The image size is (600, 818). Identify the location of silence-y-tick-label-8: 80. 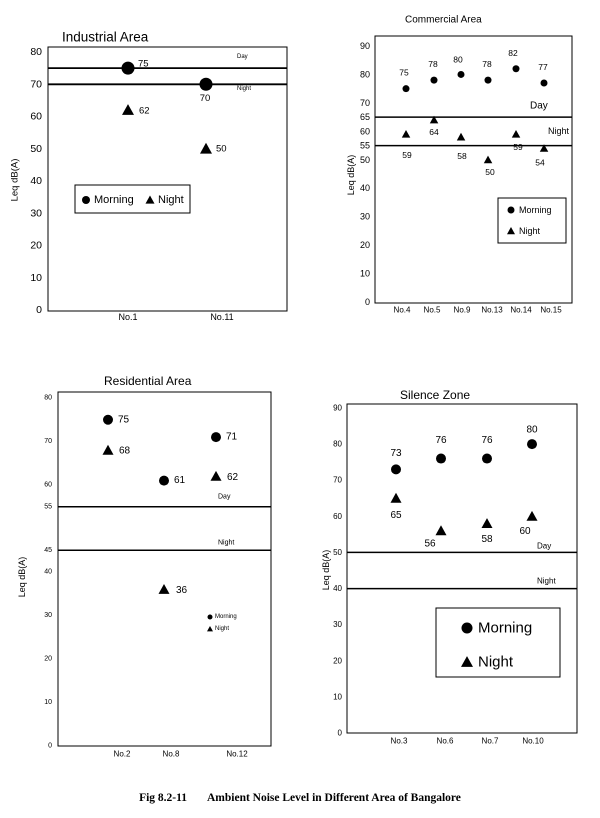
(337, 444).